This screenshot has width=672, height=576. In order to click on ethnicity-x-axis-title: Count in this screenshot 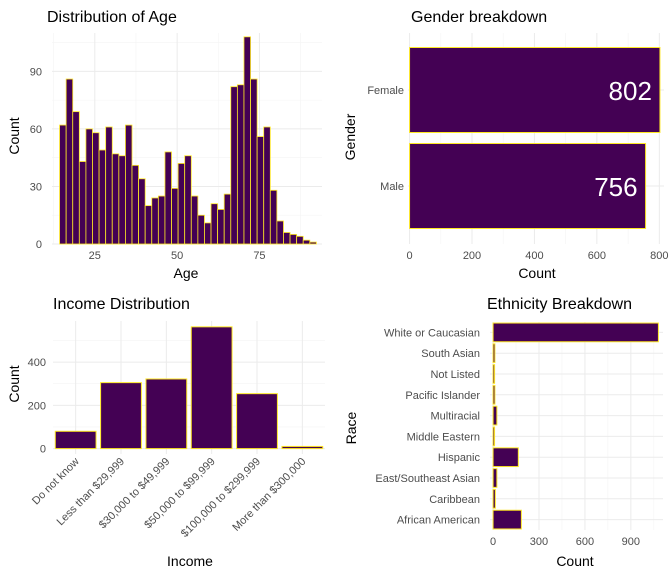, I will do `click(574, 561)`.